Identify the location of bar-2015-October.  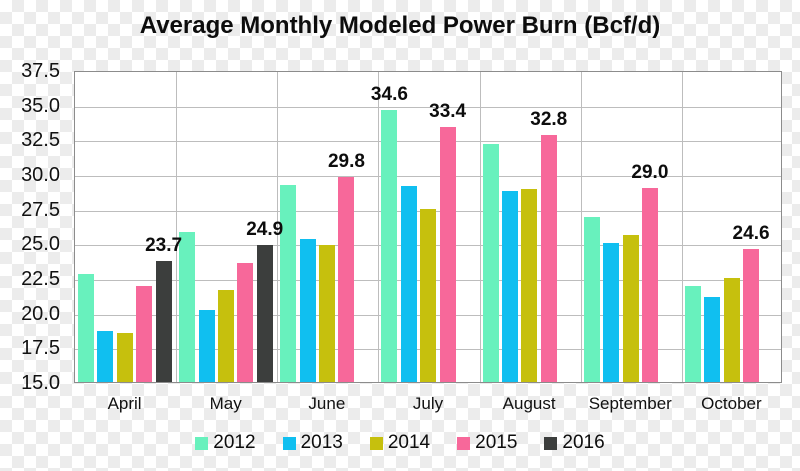
(751, 315).